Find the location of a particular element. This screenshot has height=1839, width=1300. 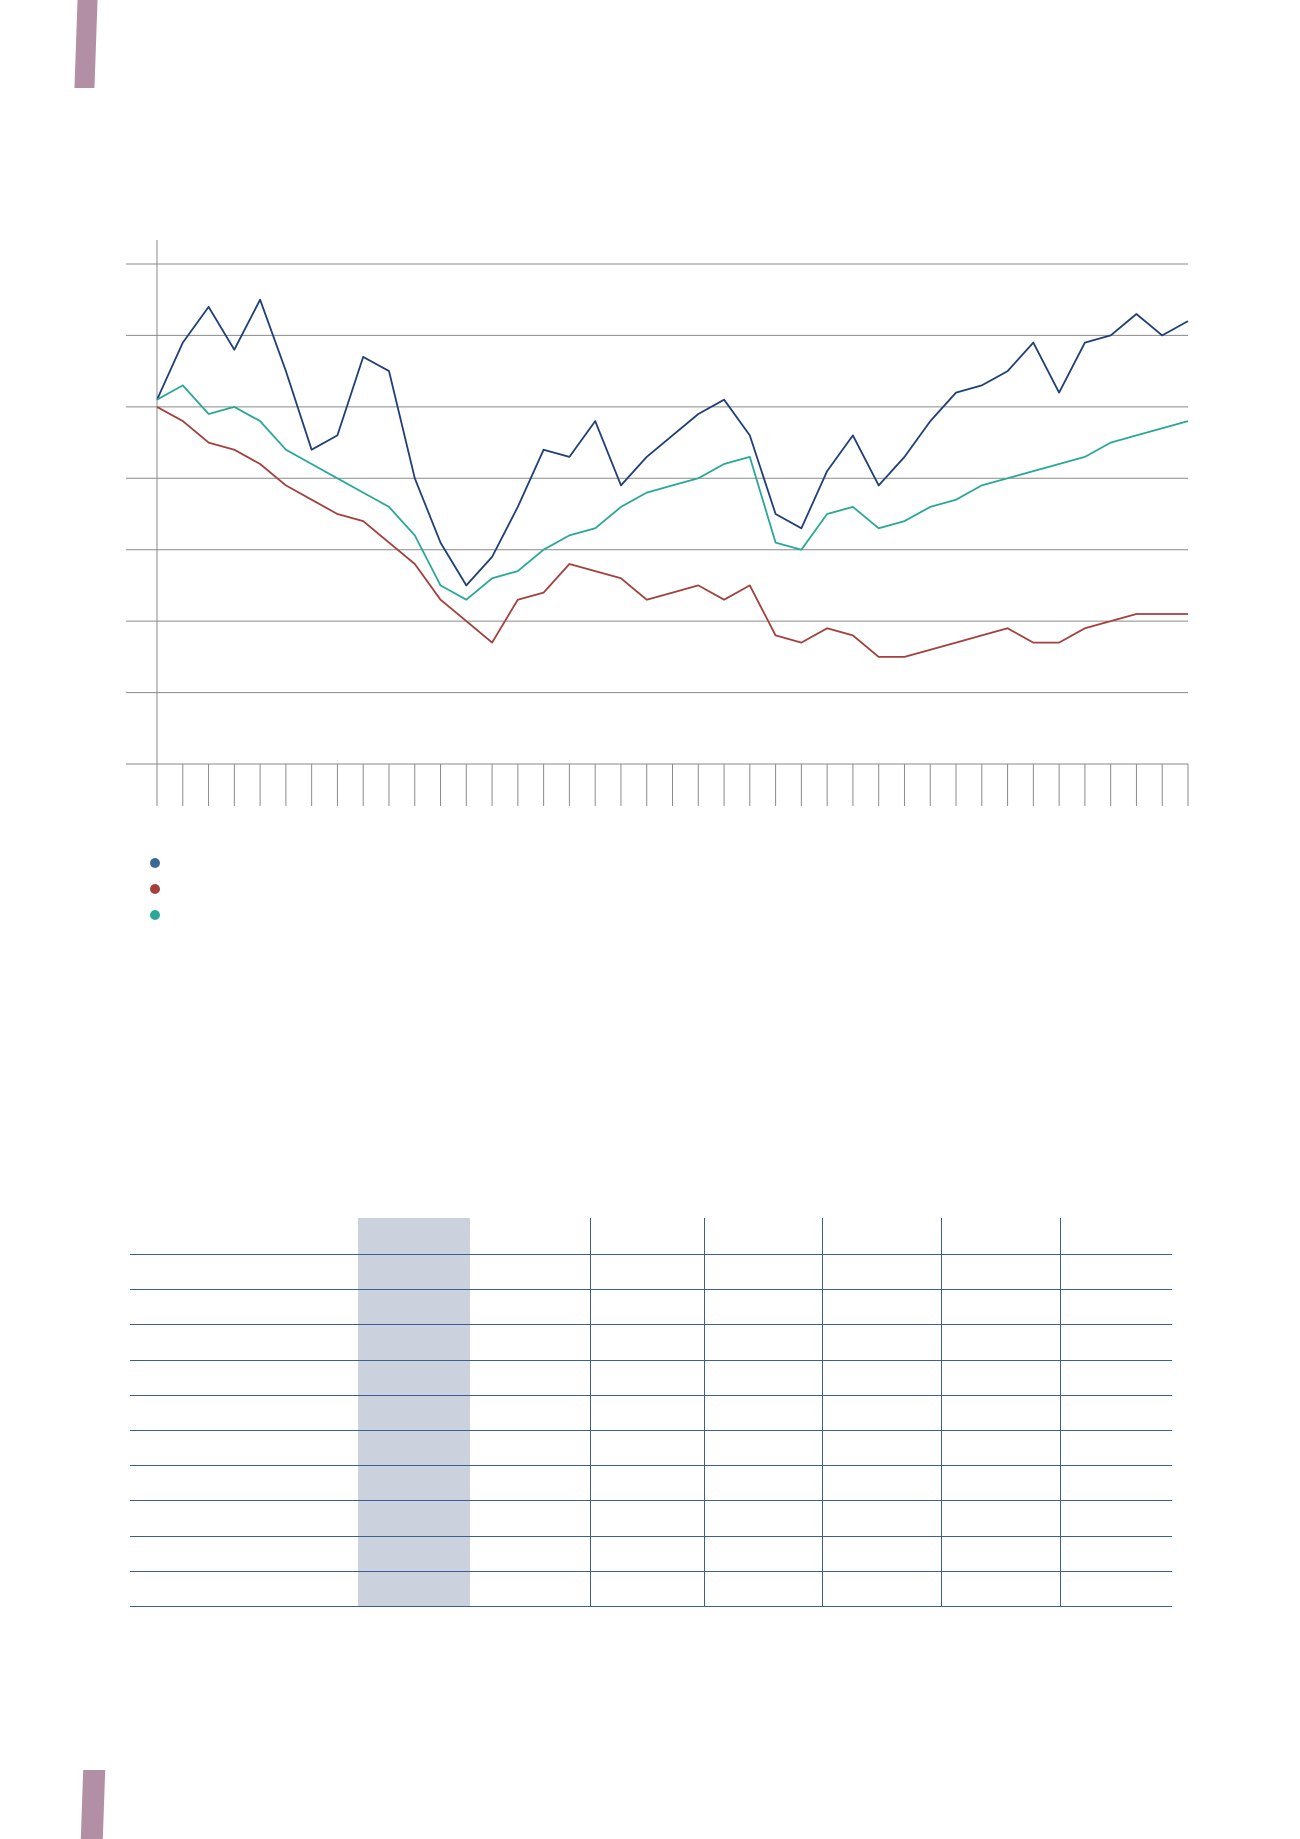

x-axis-ticks is located at coordinates (672, 785).